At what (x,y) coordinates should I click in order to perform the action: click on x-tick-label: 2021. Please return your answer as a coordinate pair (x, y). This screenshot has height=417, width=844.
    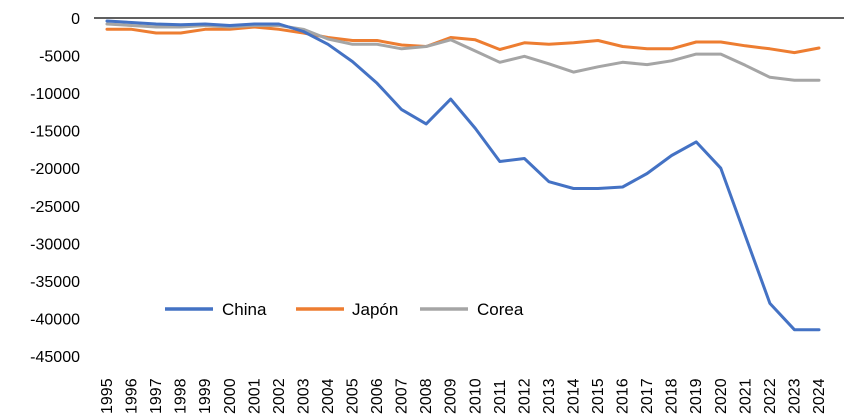
    Looking at the image, I should click on (745, 396).